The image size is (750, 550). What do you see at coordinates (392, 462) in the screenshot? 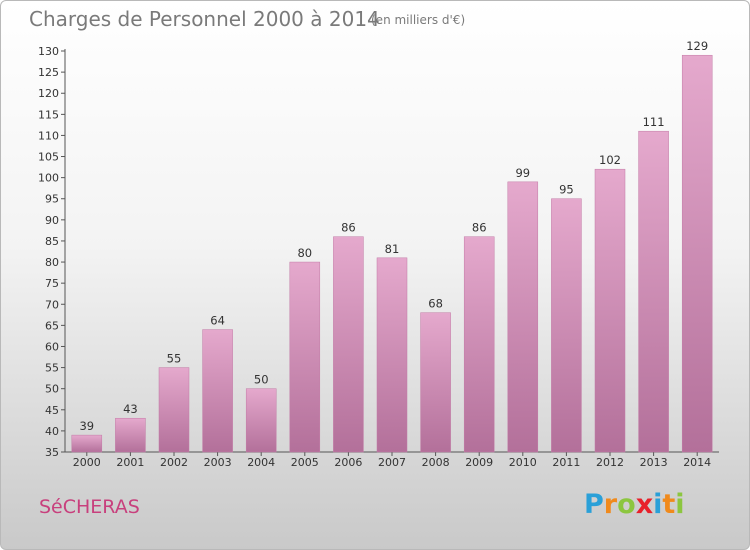
I see `x-tick-label-2007: 2007` at bounding box center [392, 462].